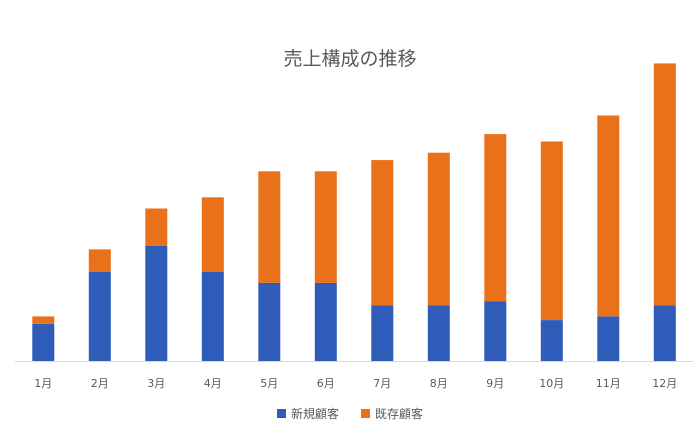  What do you see at coordinates (43, 320) in the screenshot?
I see `bar-series-1-1月` at bounding box center [43, 320].